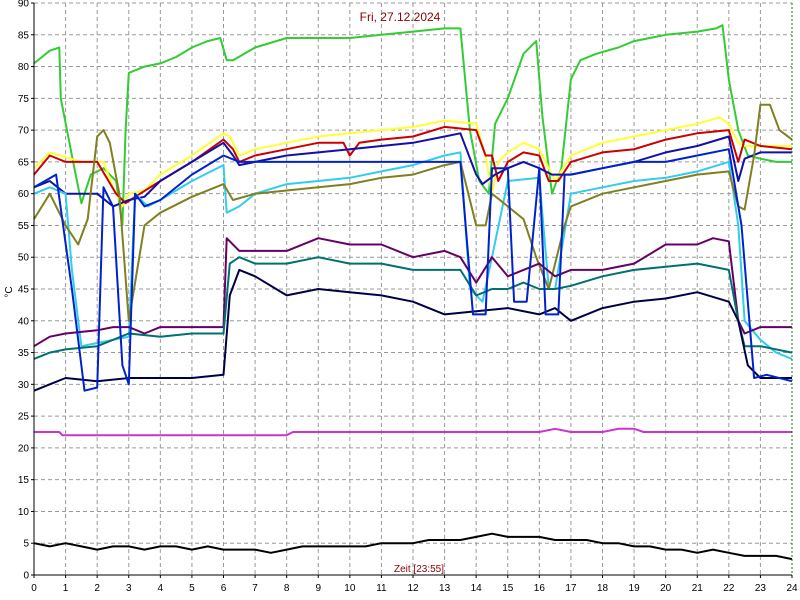 The height and width of the screenshot is (600, 800). What do you see at coordinates (97, 588) in the screenshot?
I see `x-tick-label: 2` at bounding box center [97, 588].